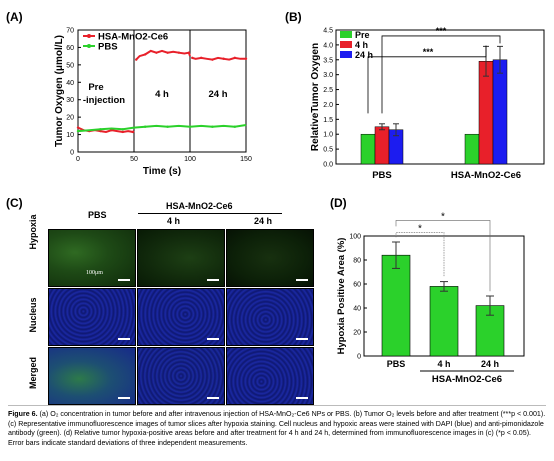 The image size is (554, 461). Describe the element at coordinates (443, 364) in the screenshot. I see `x-category-label: 4 h` at that location.